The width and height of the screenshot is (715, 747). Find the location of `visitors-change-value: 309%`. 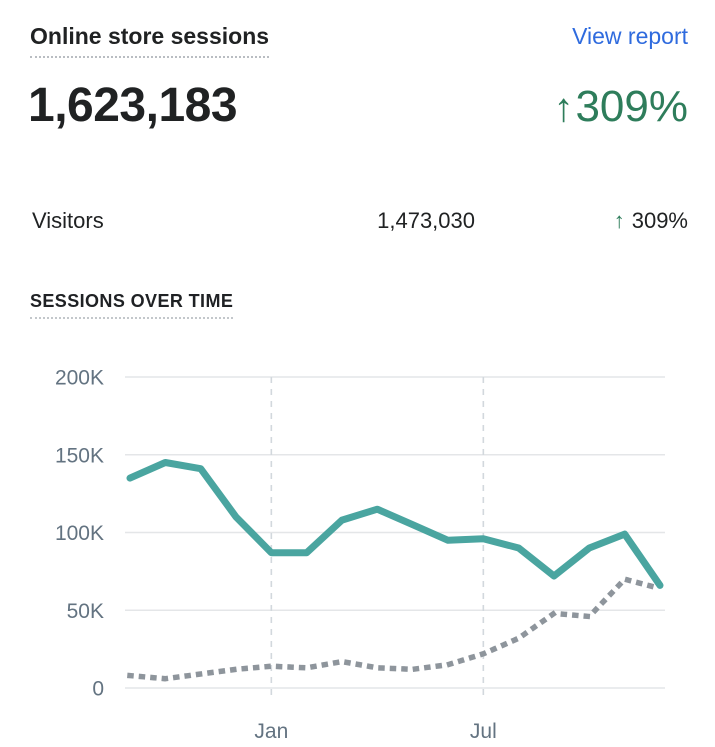

visitors-change-value: 309% is located at coordinates (659, 220).